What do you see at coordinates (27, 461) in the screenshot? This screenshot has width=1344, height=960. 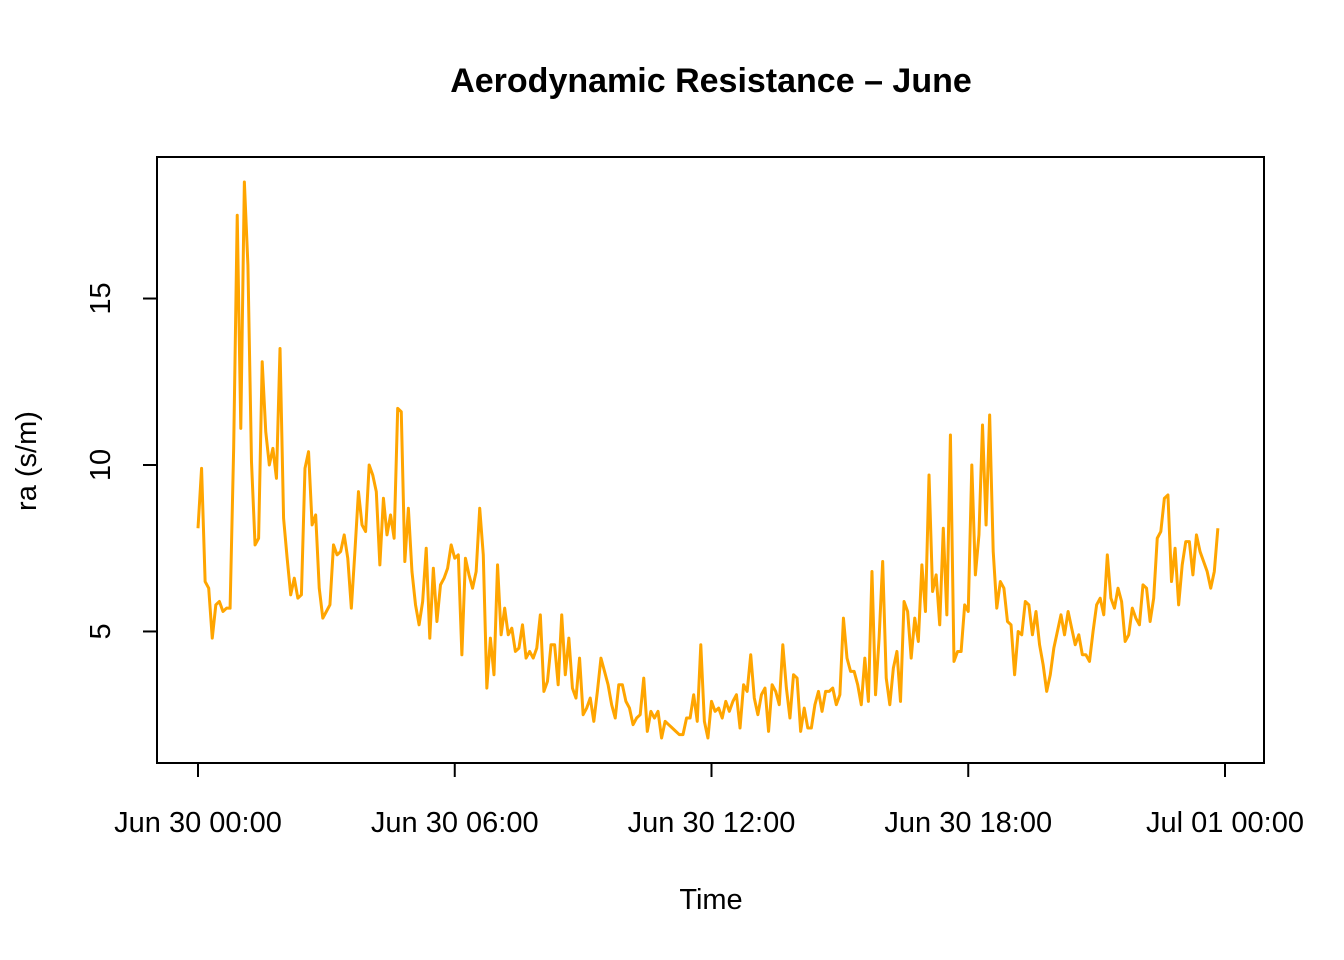 I see `y-axis-label: ra (s/m)` at bounding box center [27, 461].